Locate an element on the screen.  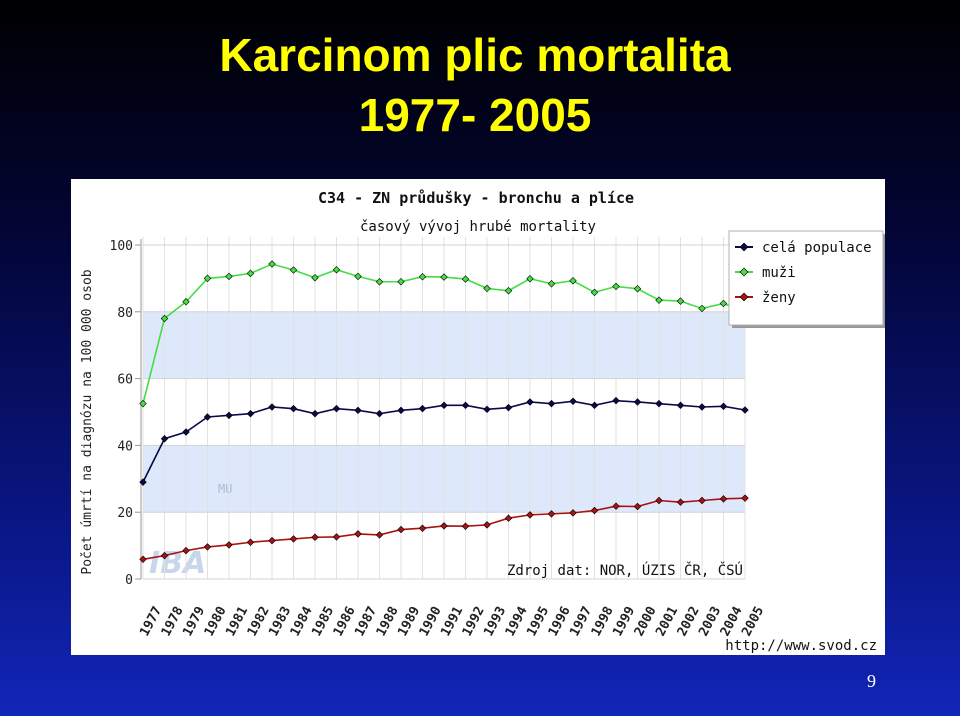
legend-label: celá populace is located at coordinates (817, 248).